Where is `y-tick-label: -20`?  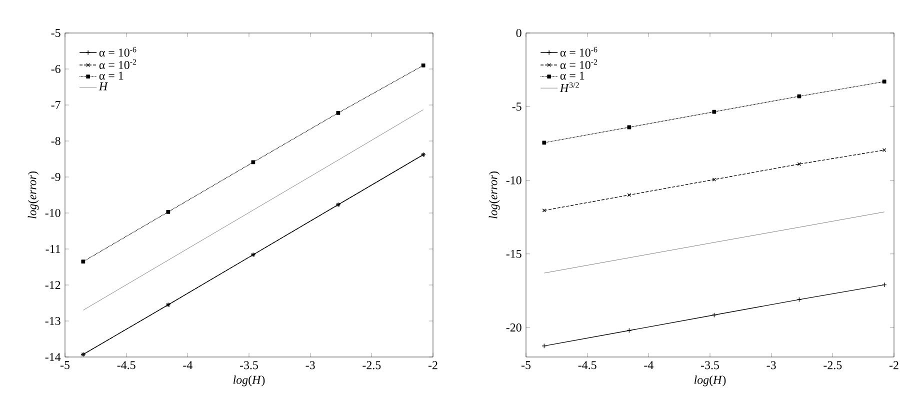
y-tick-label: -20 is located at coordinates (514, 328).